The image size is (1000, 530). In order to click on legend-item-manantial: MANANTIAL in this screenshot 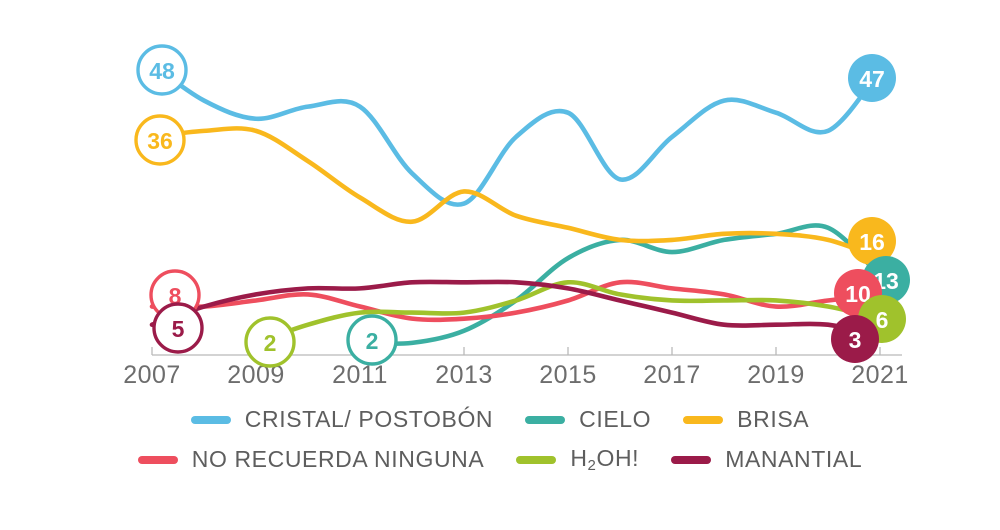, I will do `click(766, 459)`.